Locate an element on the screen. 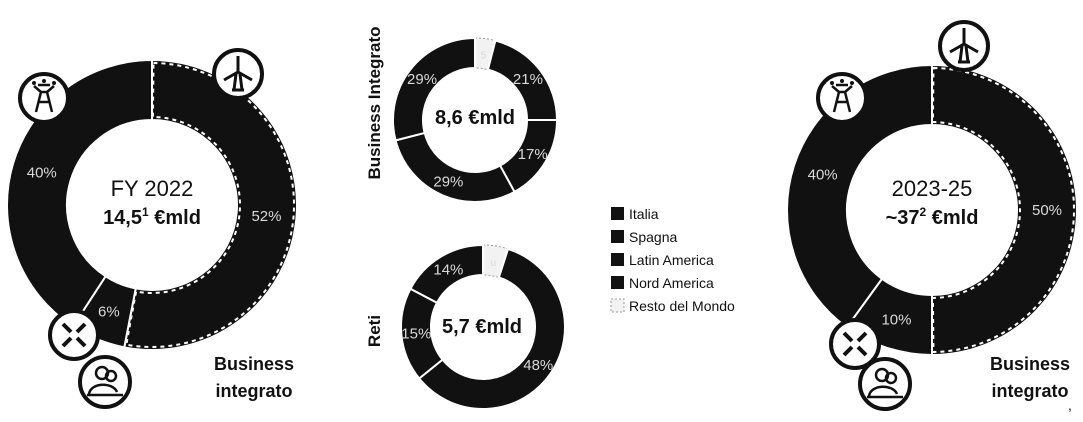  legend-item-resto-del-mondo: Resto del Mondo is located at coordinates (672, 306).